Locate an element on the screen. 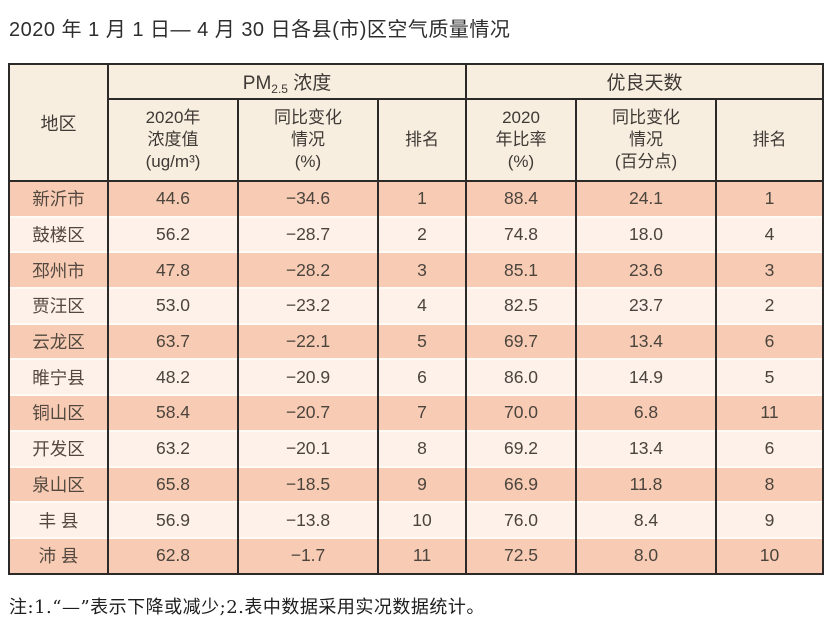 Image resolution: width=825 pixels, height=620 pixels. pm25-value-cell: 58.4 is located at coordinates (173, 412).